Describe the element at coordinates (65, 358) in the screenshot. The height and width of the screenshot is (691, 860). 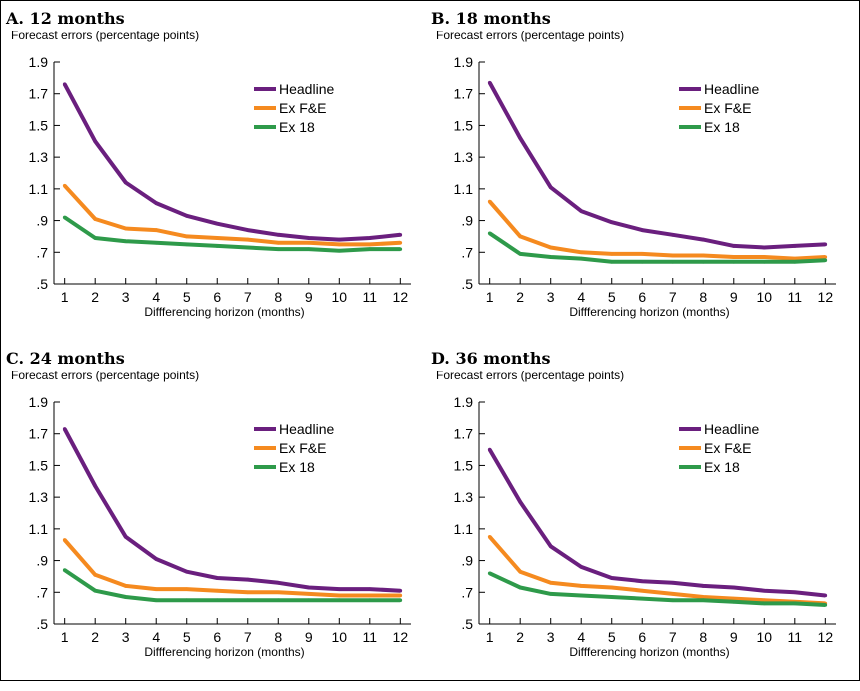
I see `panel-title: C. 24 months` at that location.